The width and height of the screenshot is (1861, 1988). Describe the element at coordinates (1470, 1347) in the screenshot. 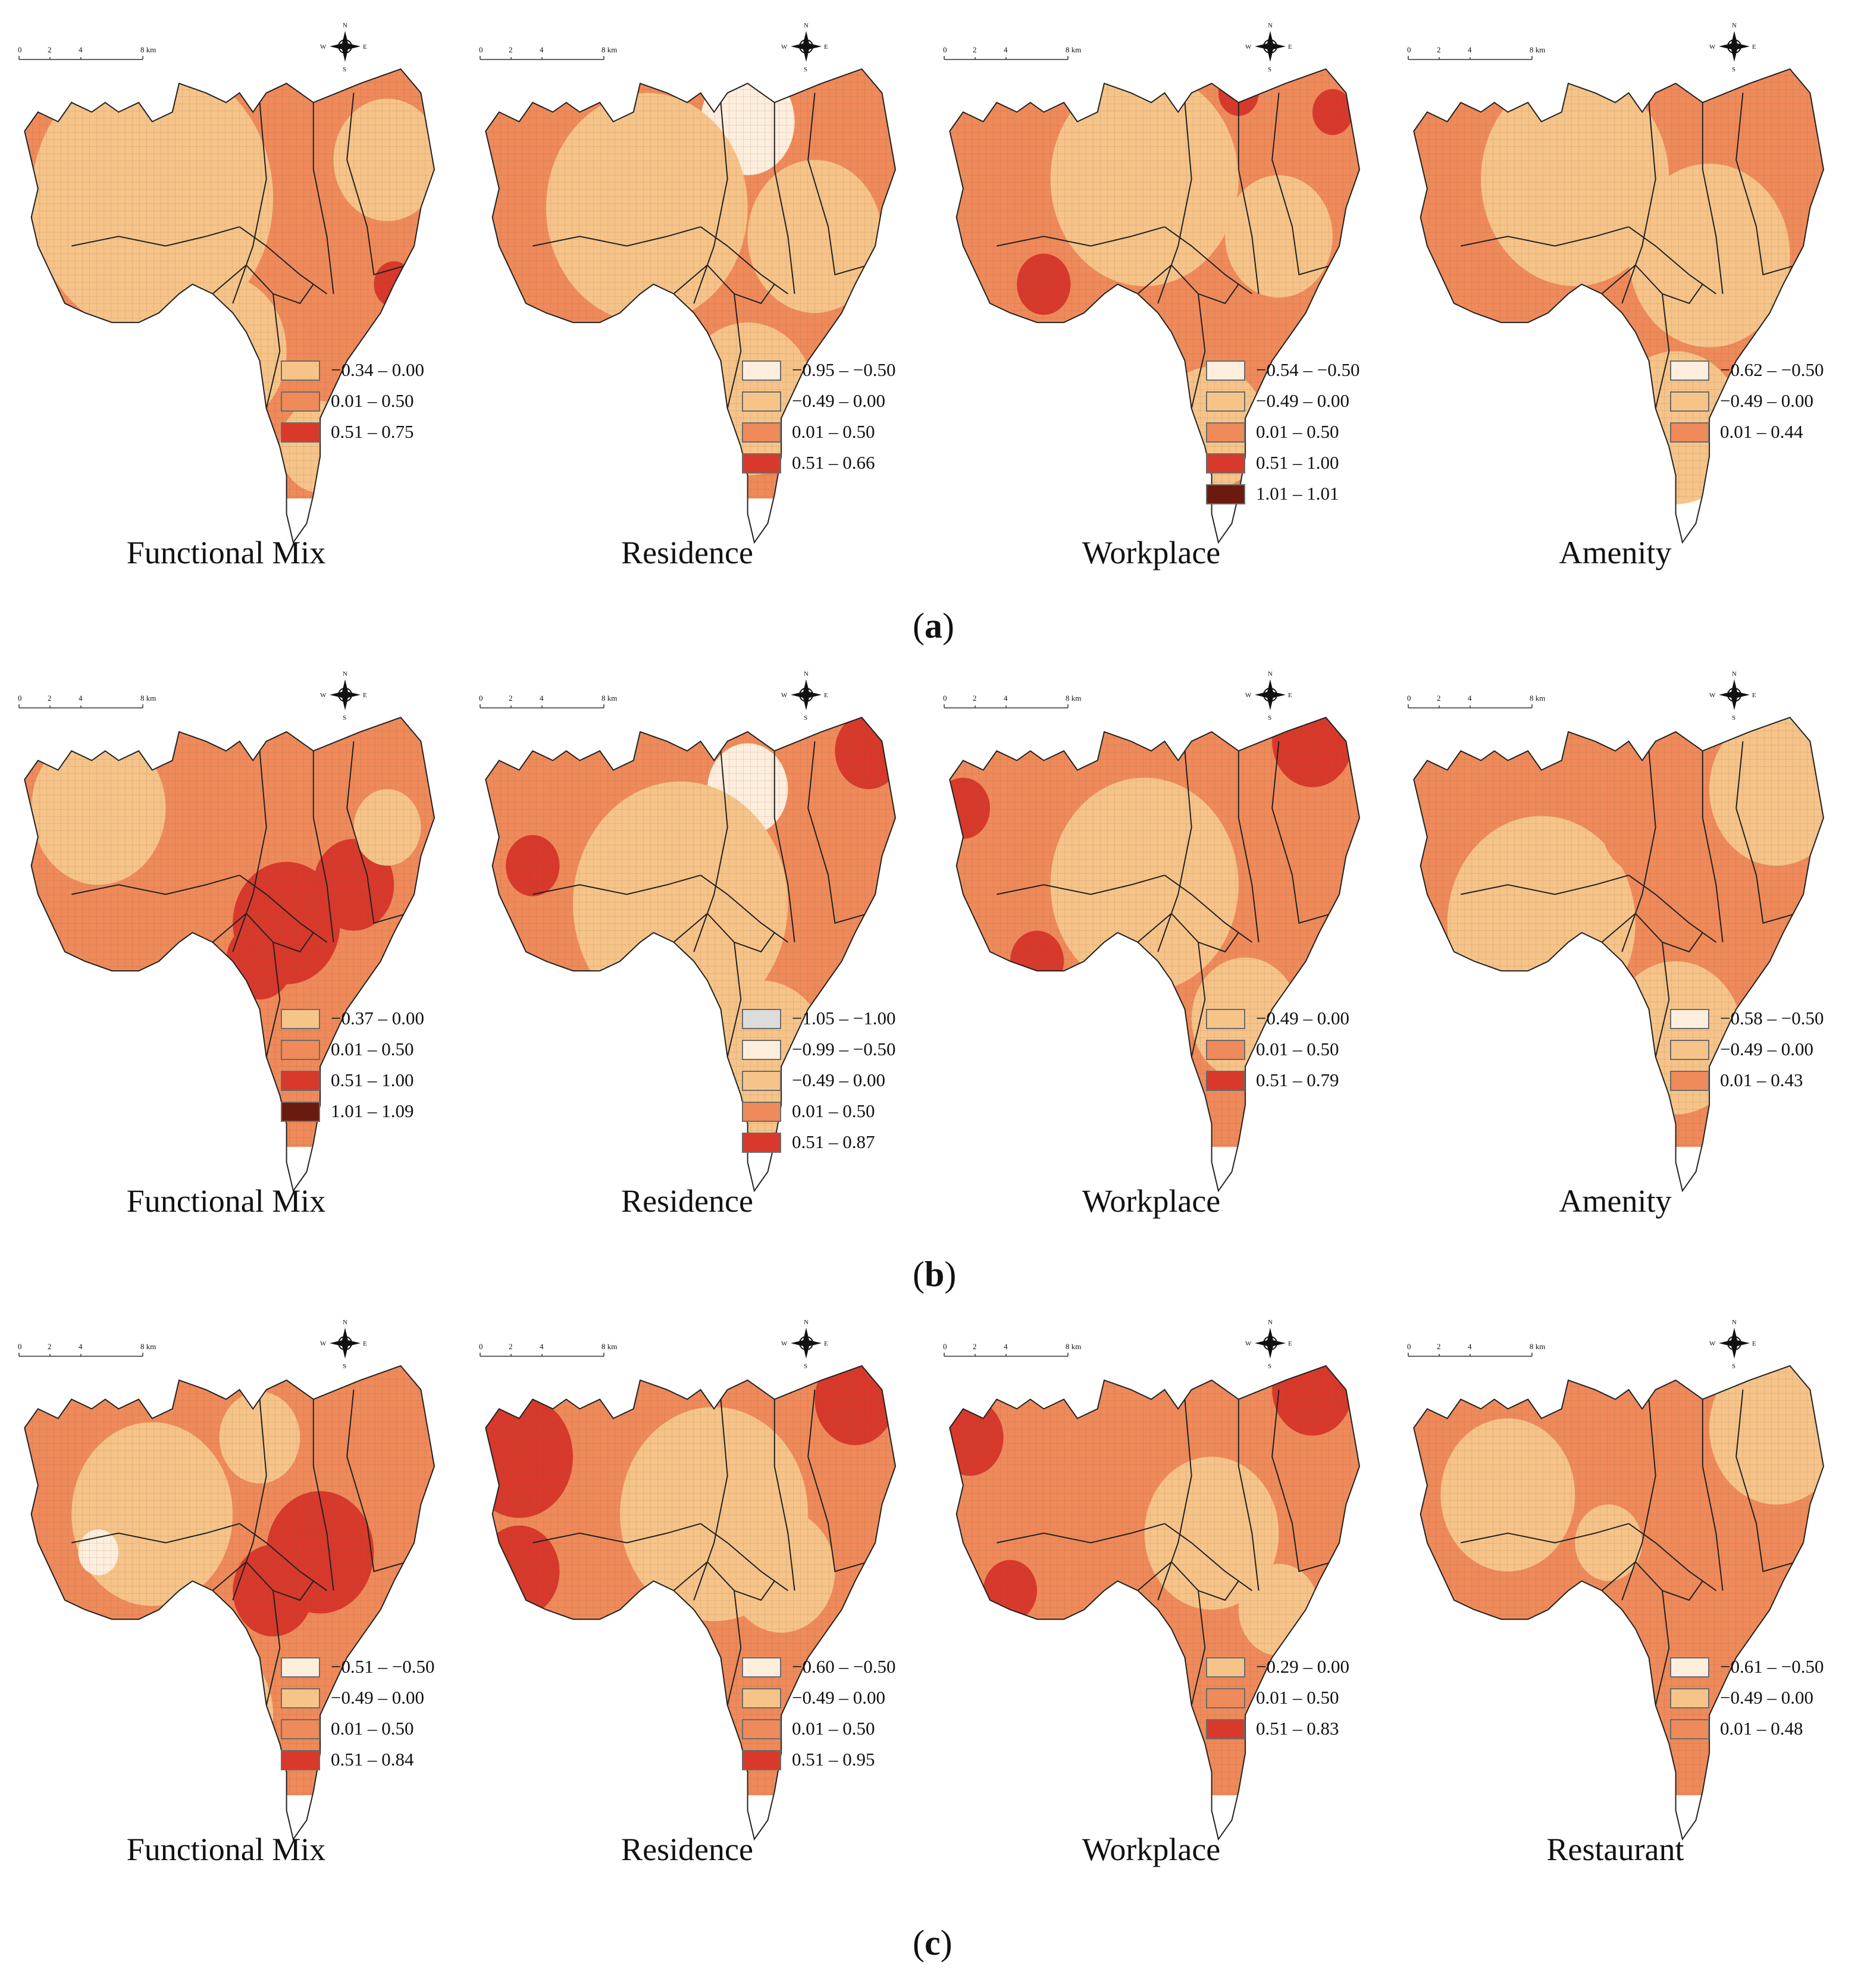

I see `scale-label: 4` at that location.